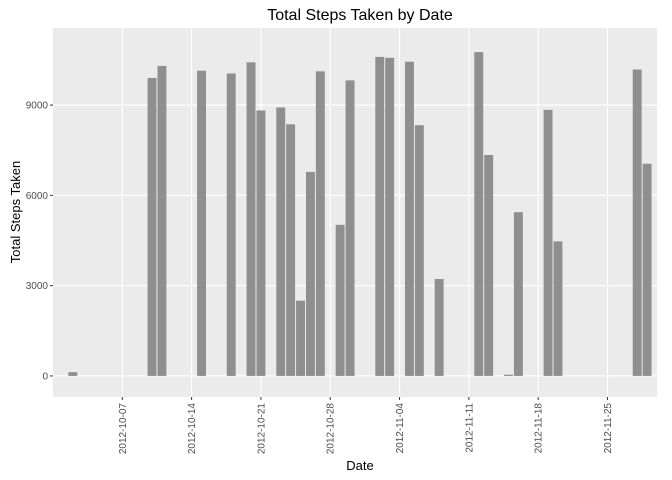 Image resolution: width=672 pixels, height=480 pixels. I want to click on x-tick-label: 2012-11-11, so click(469, 428).